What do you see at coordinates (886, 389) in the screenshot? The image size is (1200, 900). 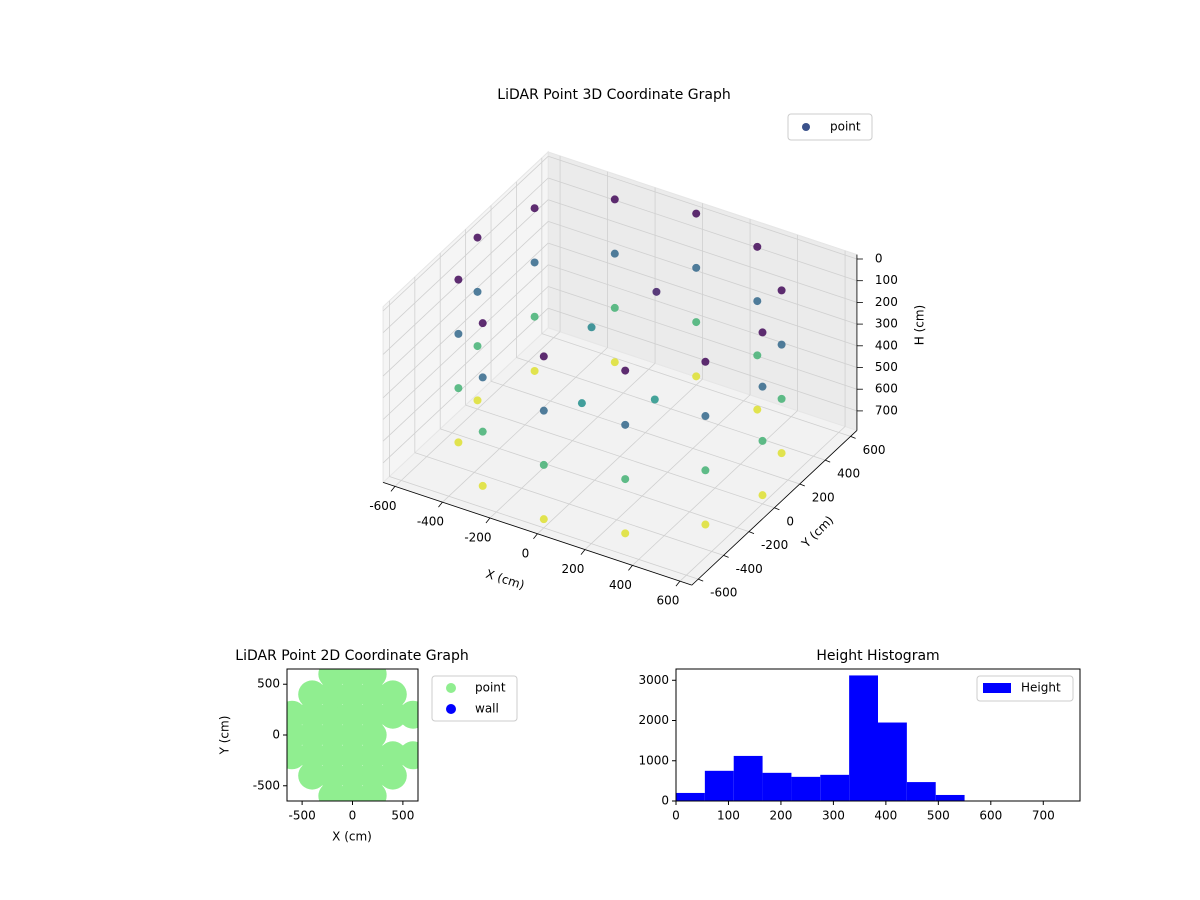 I see `z-tick-label: 600` at bounding box center [886, 389].